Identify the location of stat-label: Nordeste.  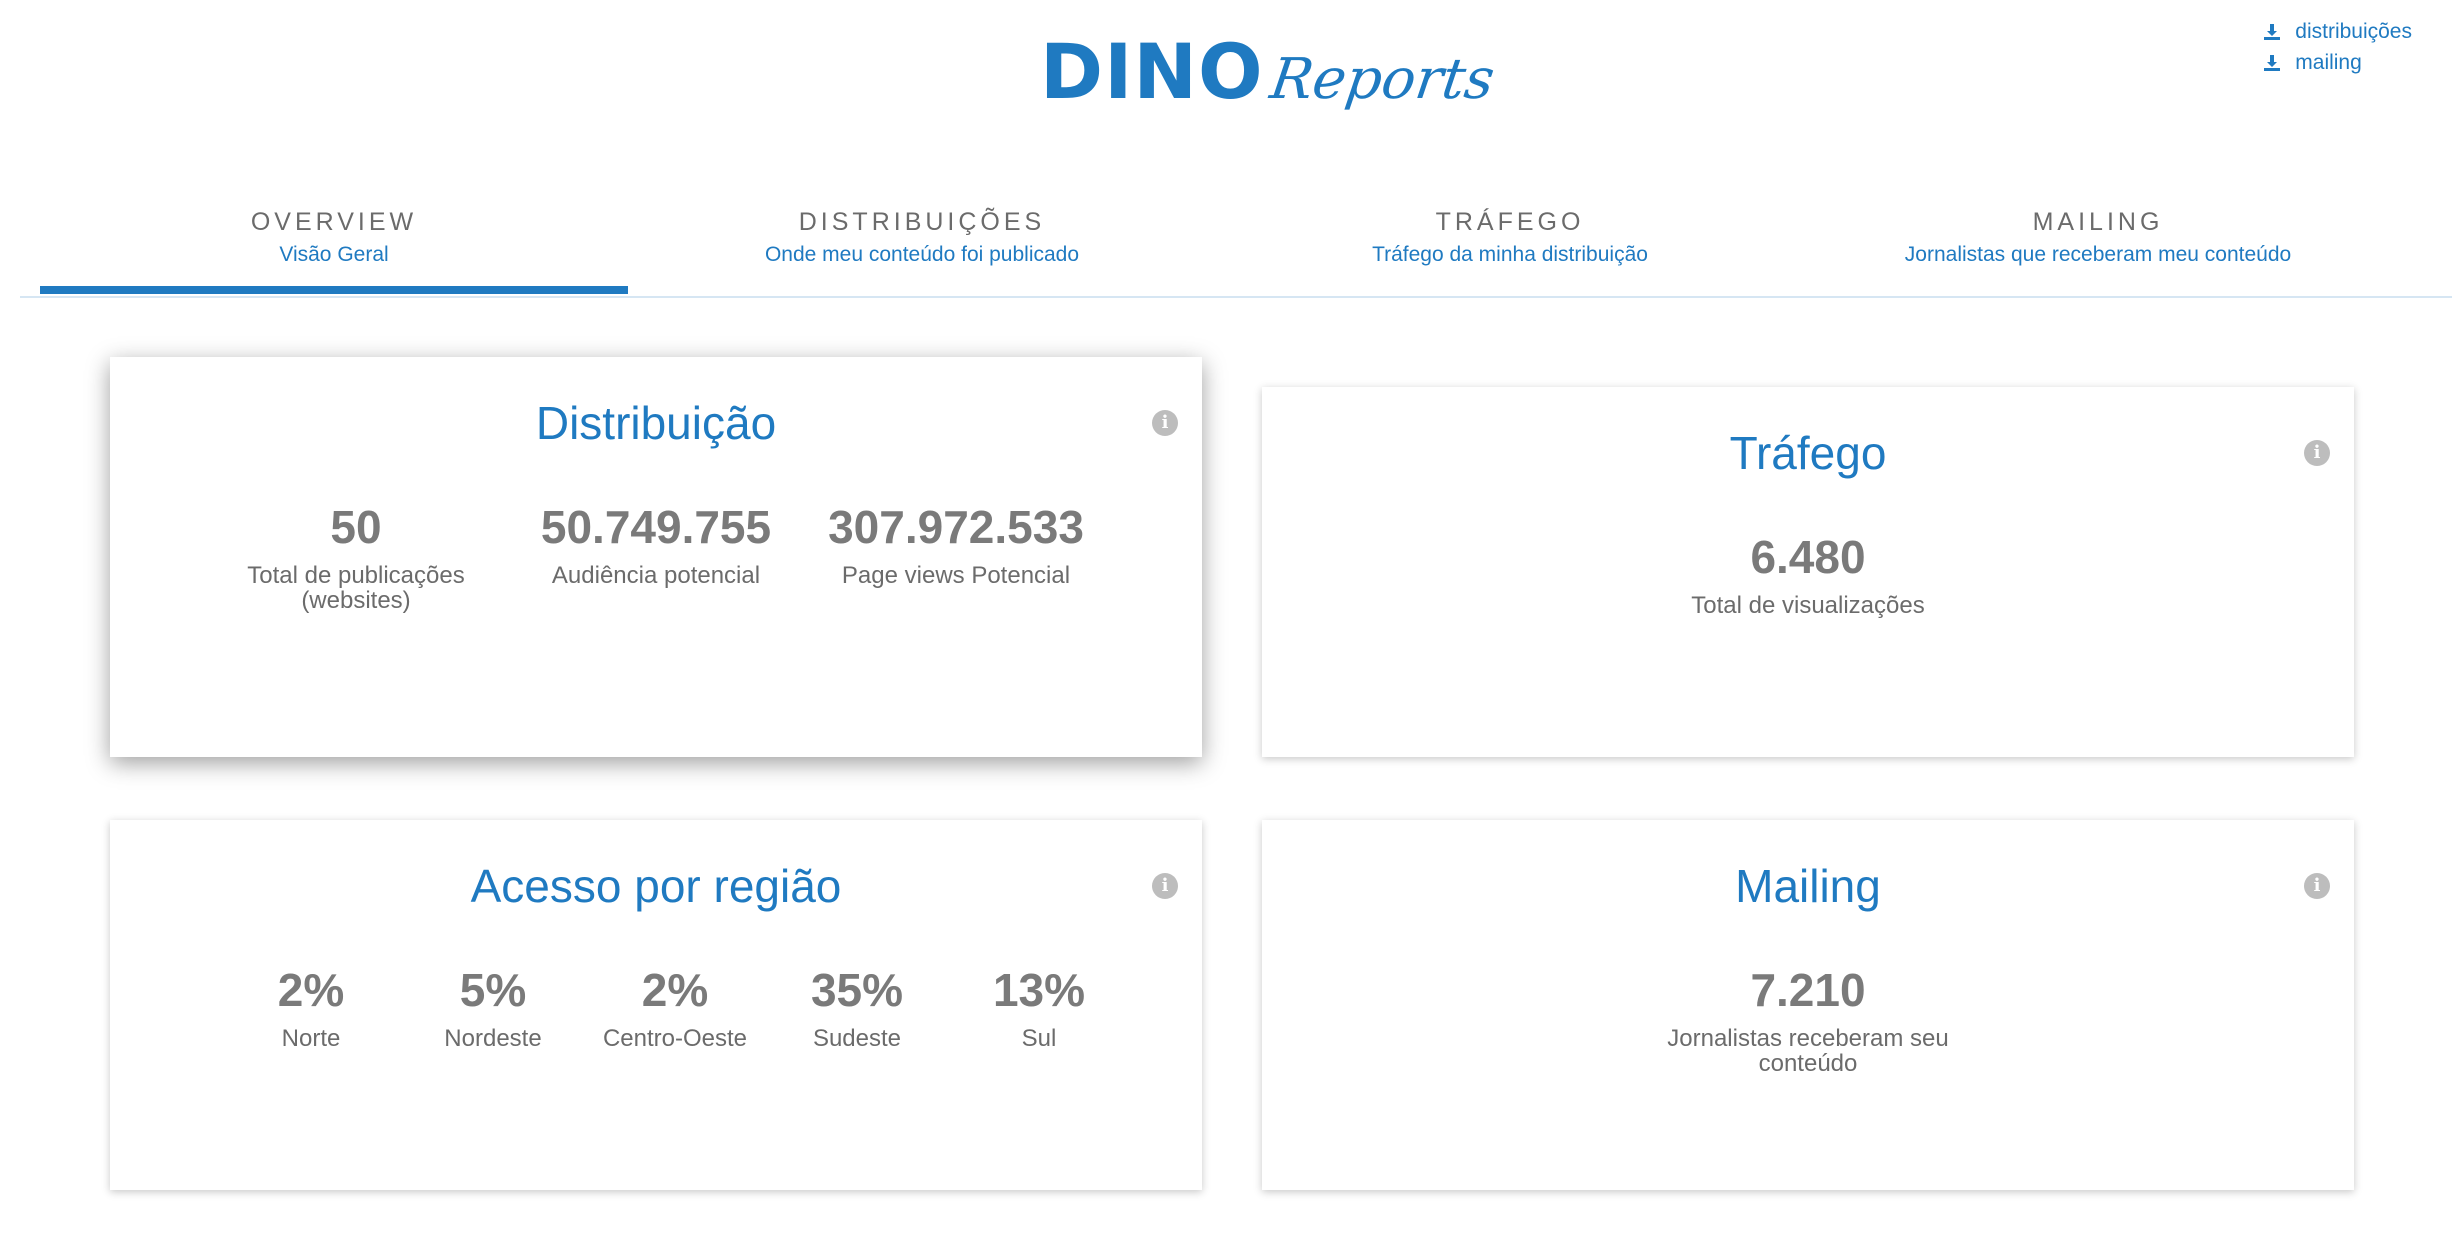
(493, 1038).